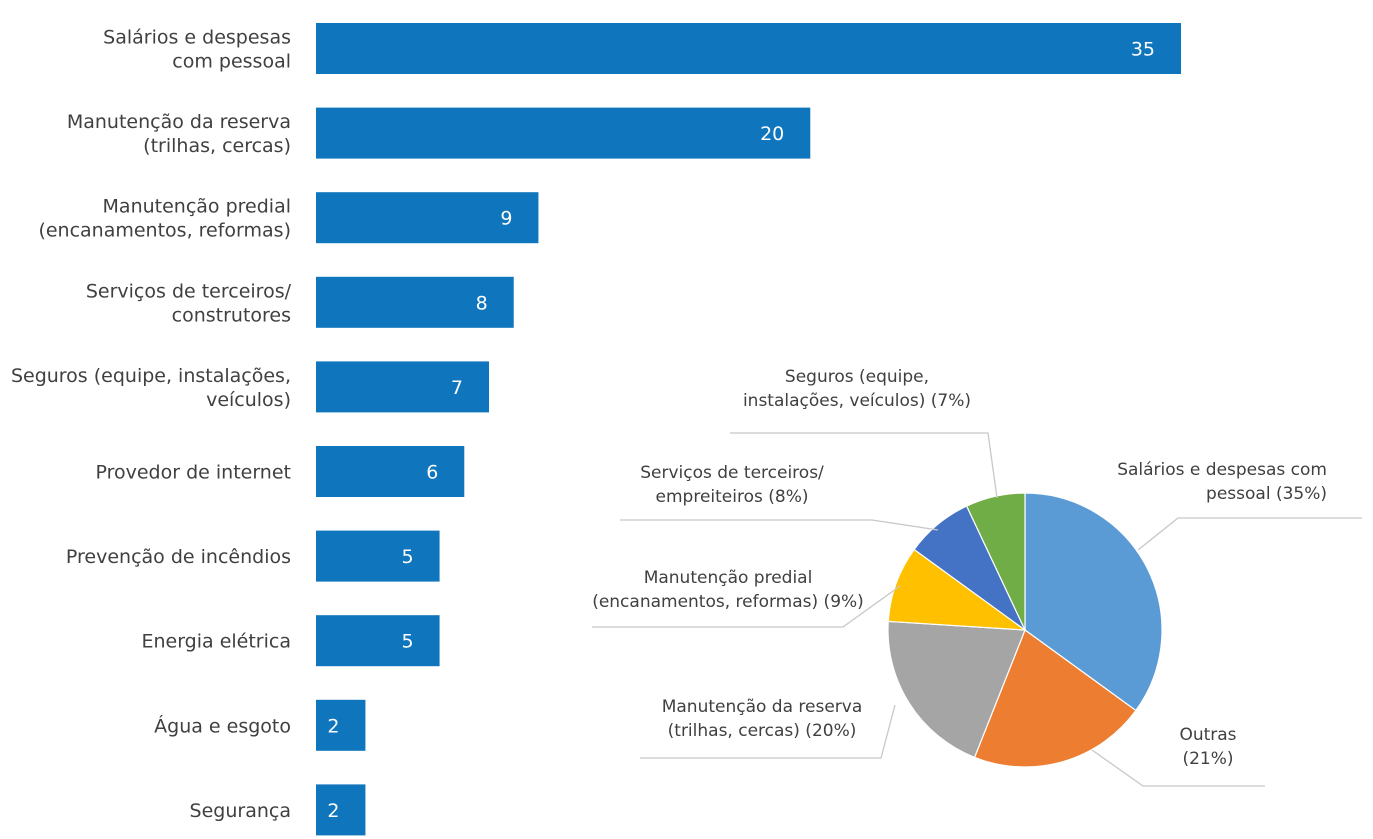 The height and width of the screenshot is (839, 1373). Describe the element at coordinates (197, 207) in the screenshot. I see `category-label-line: Manutenção predial` at that location.